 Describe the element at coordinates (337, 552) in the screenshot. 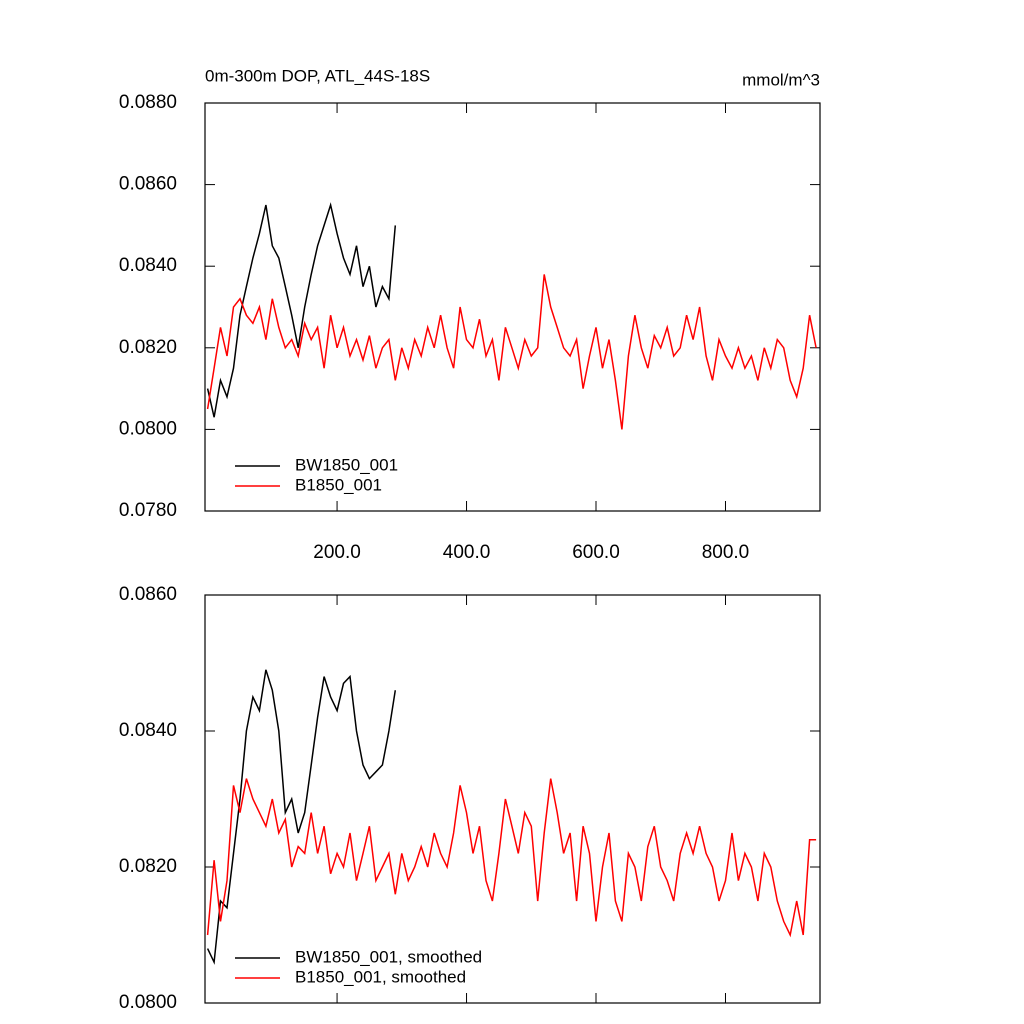

I see `x-tick-label: 200.0` at that location.